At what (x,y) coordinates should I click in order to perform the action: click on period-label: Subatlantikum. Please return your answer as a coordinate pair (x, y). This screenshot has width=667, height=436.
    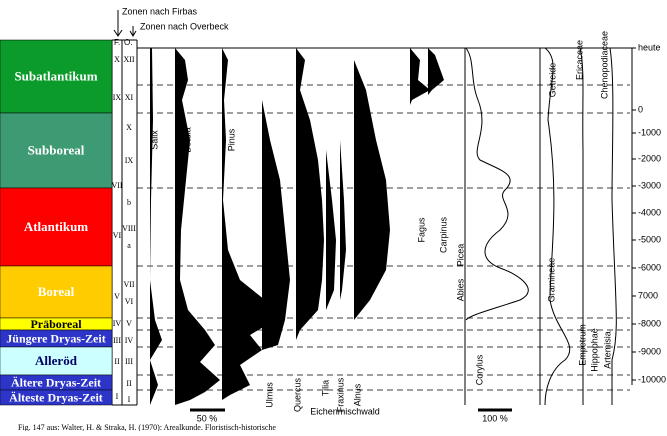
    Looking at the image, I should click on (55, 75).